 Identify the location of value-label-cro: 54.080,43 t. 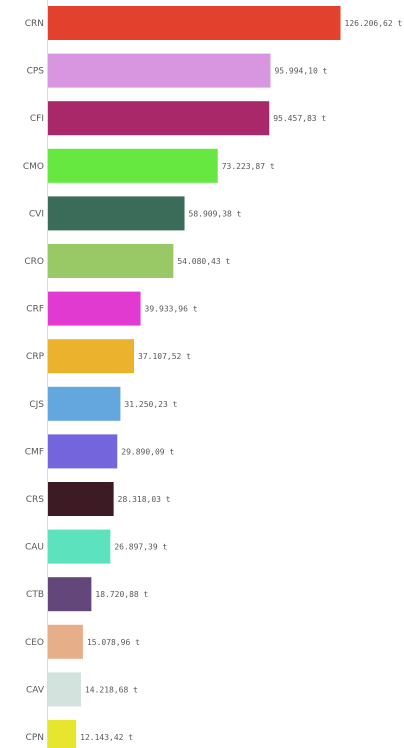
(203, 261).